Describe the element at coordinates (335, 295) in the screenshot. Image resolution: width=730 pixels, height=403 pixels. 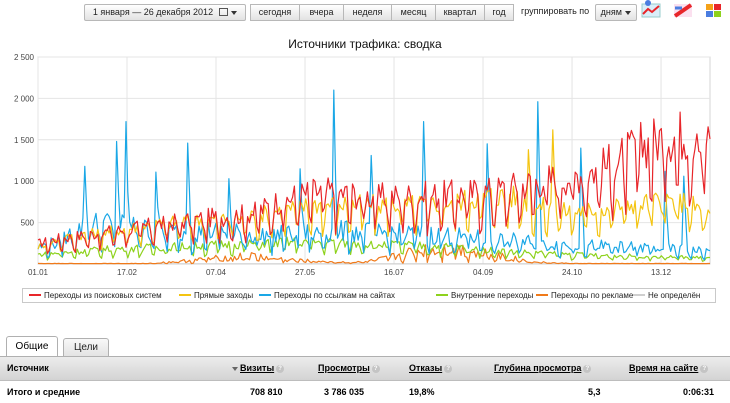
I see `legend-label: Переходы по ссылкам на сайтах` at that location.